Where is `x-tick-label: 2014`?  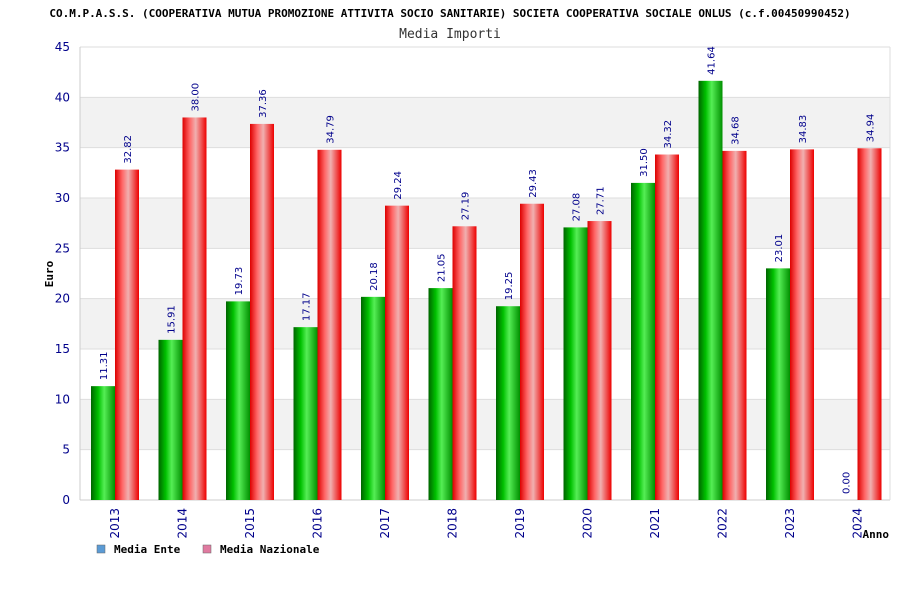 x-tick-label: 2014 is located at coordinates (183, 523).